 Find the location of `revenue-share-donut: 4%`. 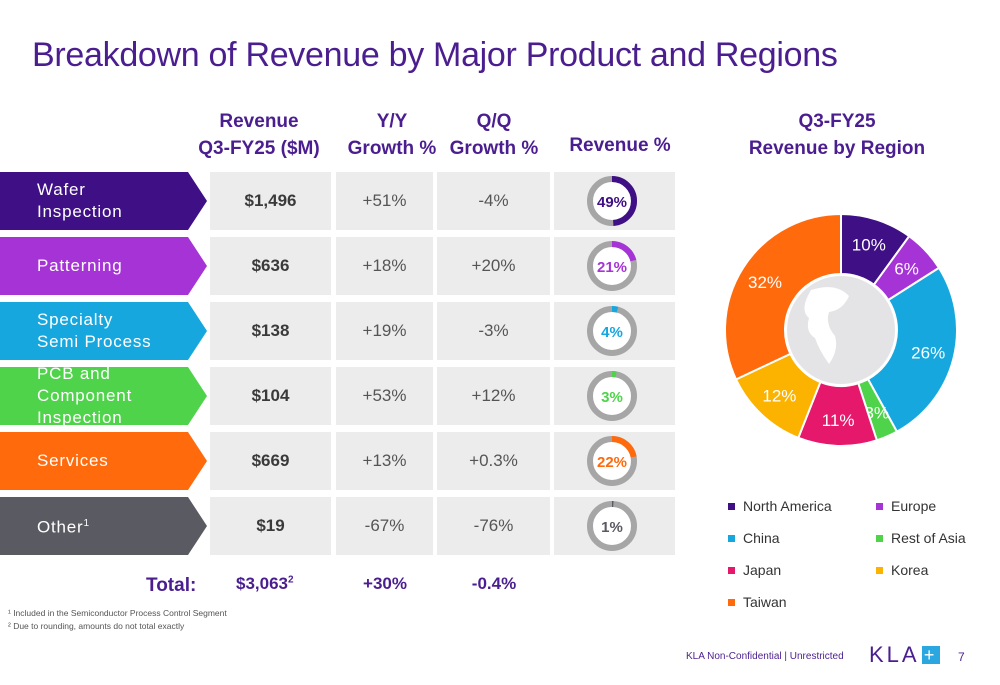

revenue-share-donut: 4% is located at coordinates (612, 331).